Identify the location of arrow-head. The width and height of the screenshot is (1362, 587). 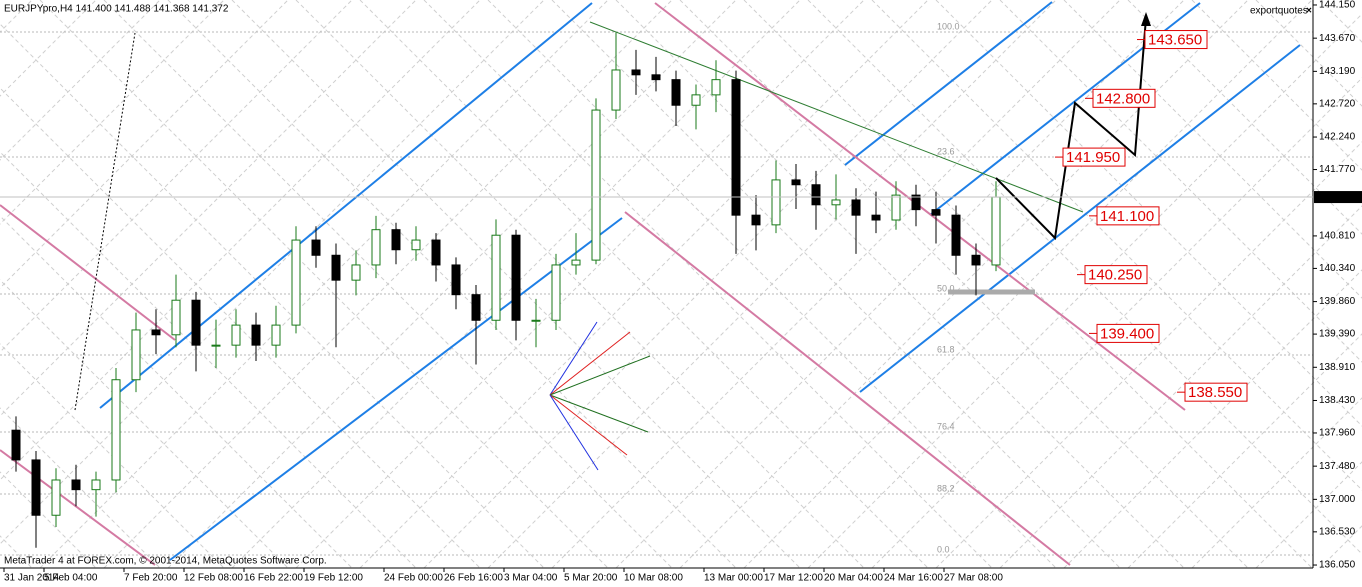
(1146, 19).